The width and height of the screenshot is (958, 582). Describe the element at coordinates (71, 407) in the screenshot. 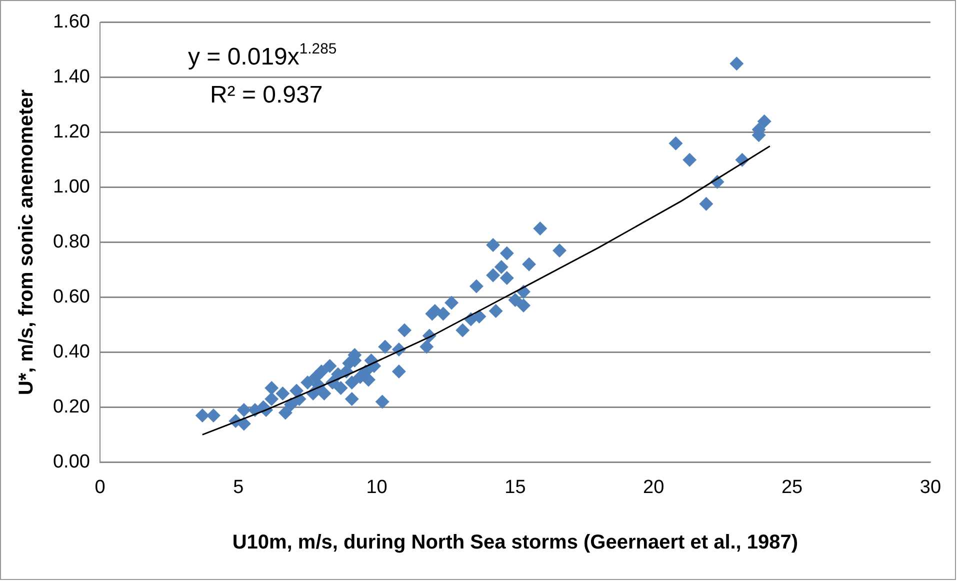

I see `y-tick-label: 0.20` at that location.